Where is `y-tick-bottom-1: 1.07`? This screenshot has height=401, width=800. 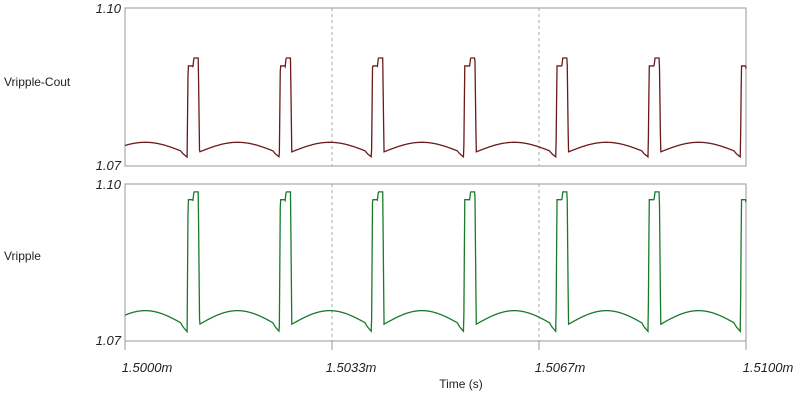
y-tick-bottom-1: 1.07 is located at coordinates (109, 165).